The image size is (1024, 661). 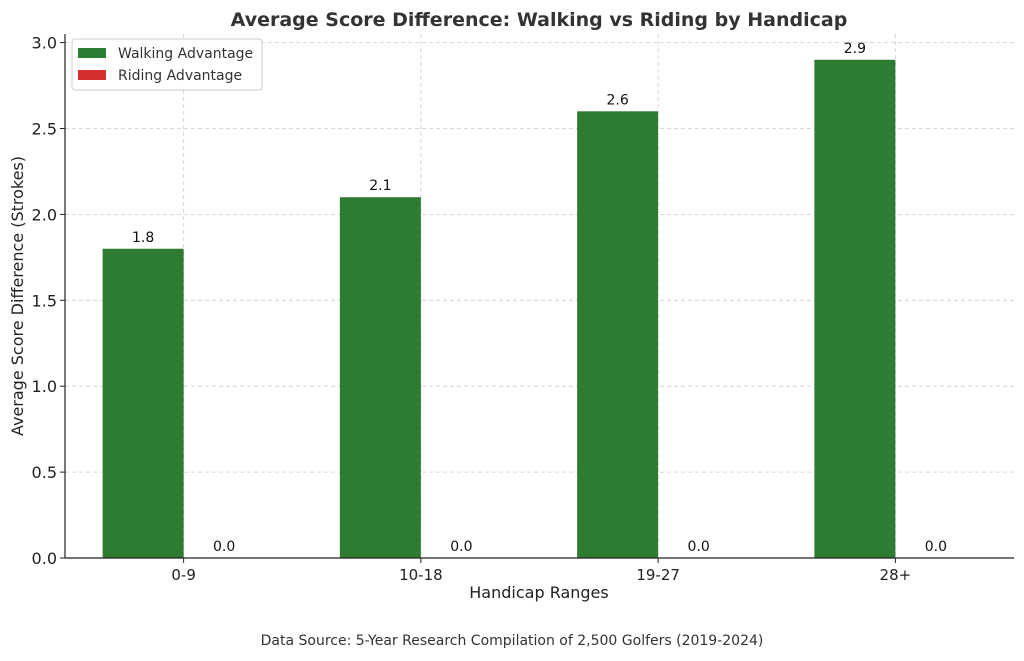 I want to click on legend-label-walking: Walking Advantage, so click(x=185, y=54).